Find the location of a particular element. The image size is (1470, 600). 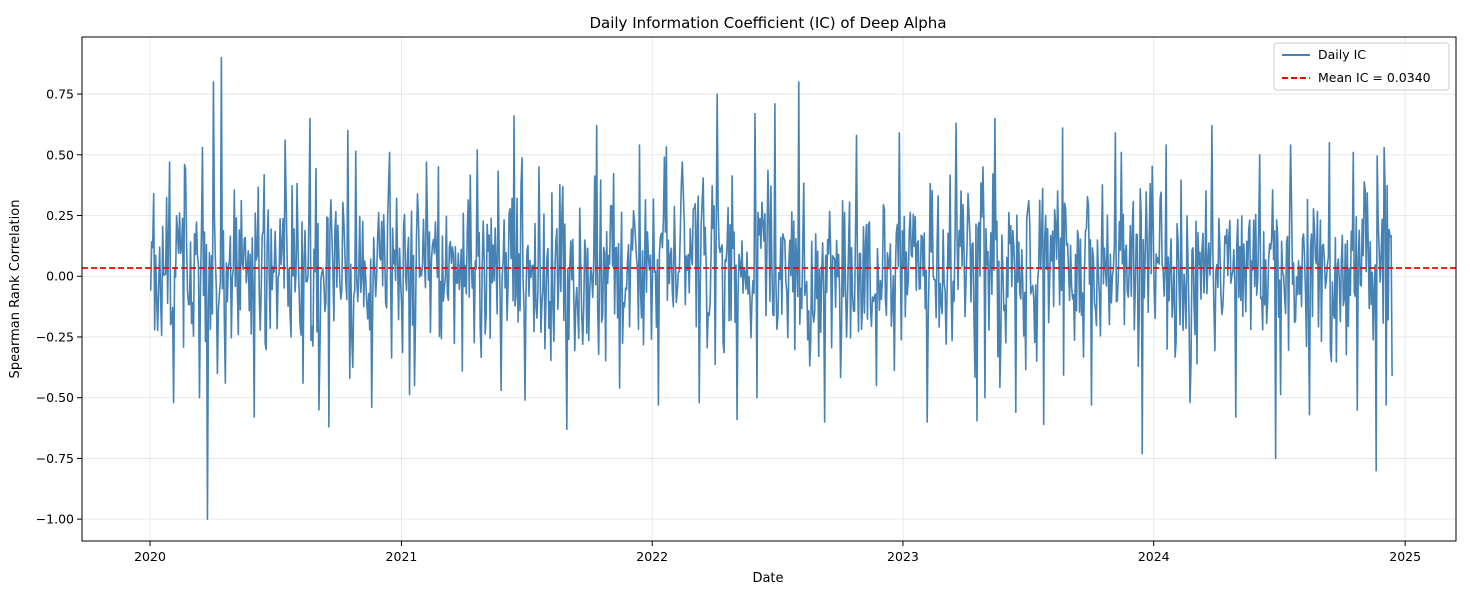

y-tick-label: 0.75 is located at coordinates (60, 94).